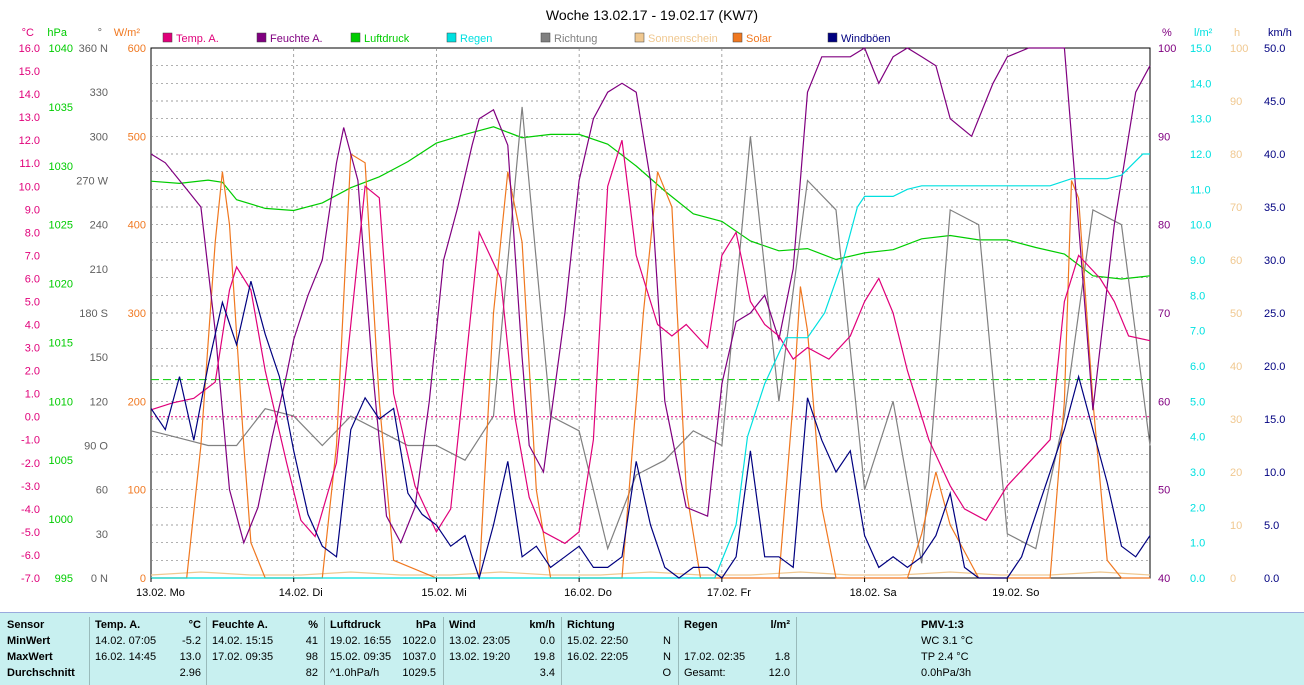 The width and height of the screenshot is (1304, 685). What do you see at coordinates (545, 37) in the screenshot?
I see `legend-swatch-dir` at bounding box center [545, 37].